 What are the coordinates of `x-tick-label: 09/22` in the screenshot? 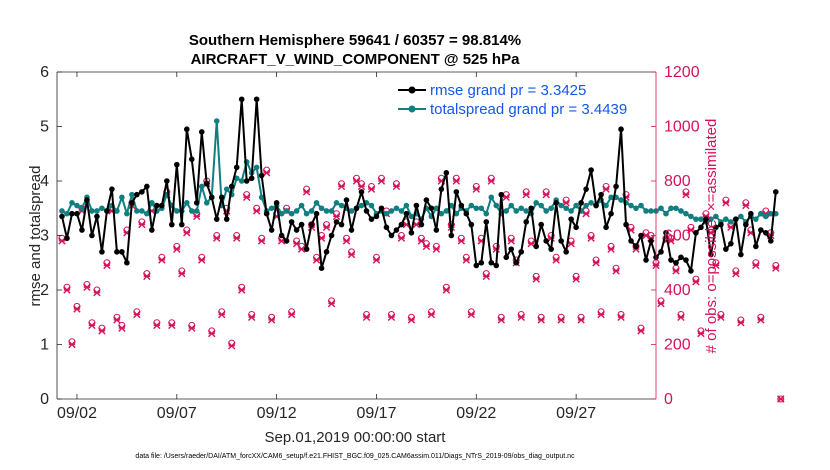 It's located at (476, 413).